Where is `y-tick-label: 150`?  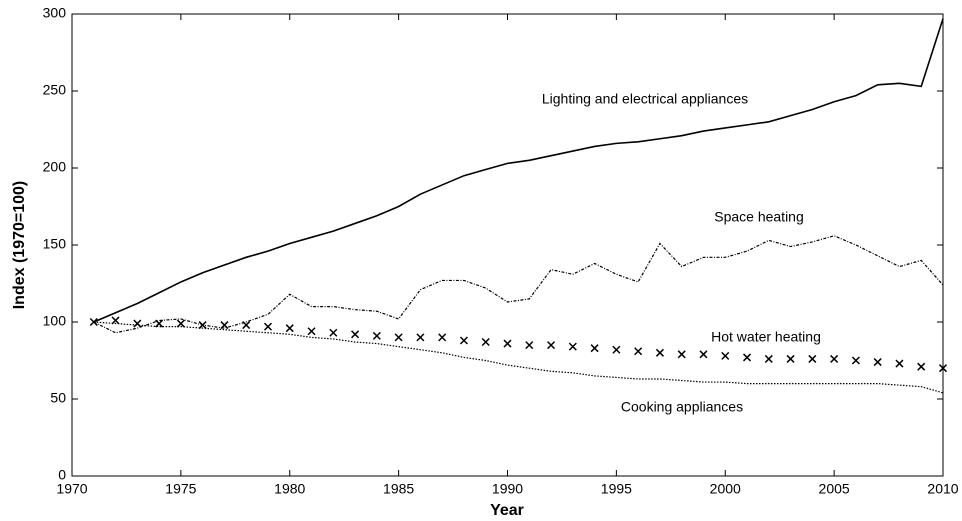 y-tick-label: 150 is located at coordinates (55, 244).